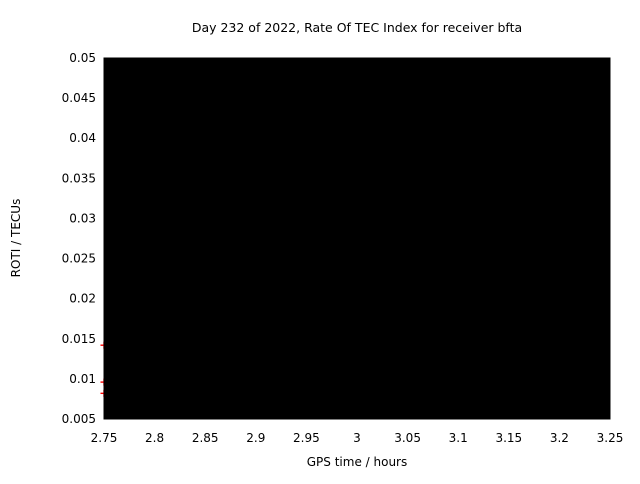 This screenshot has height=484, width=640. Describe the element at coordinates (79, 98) in the screenshot. I see `svg-text: 0.045` at that location.